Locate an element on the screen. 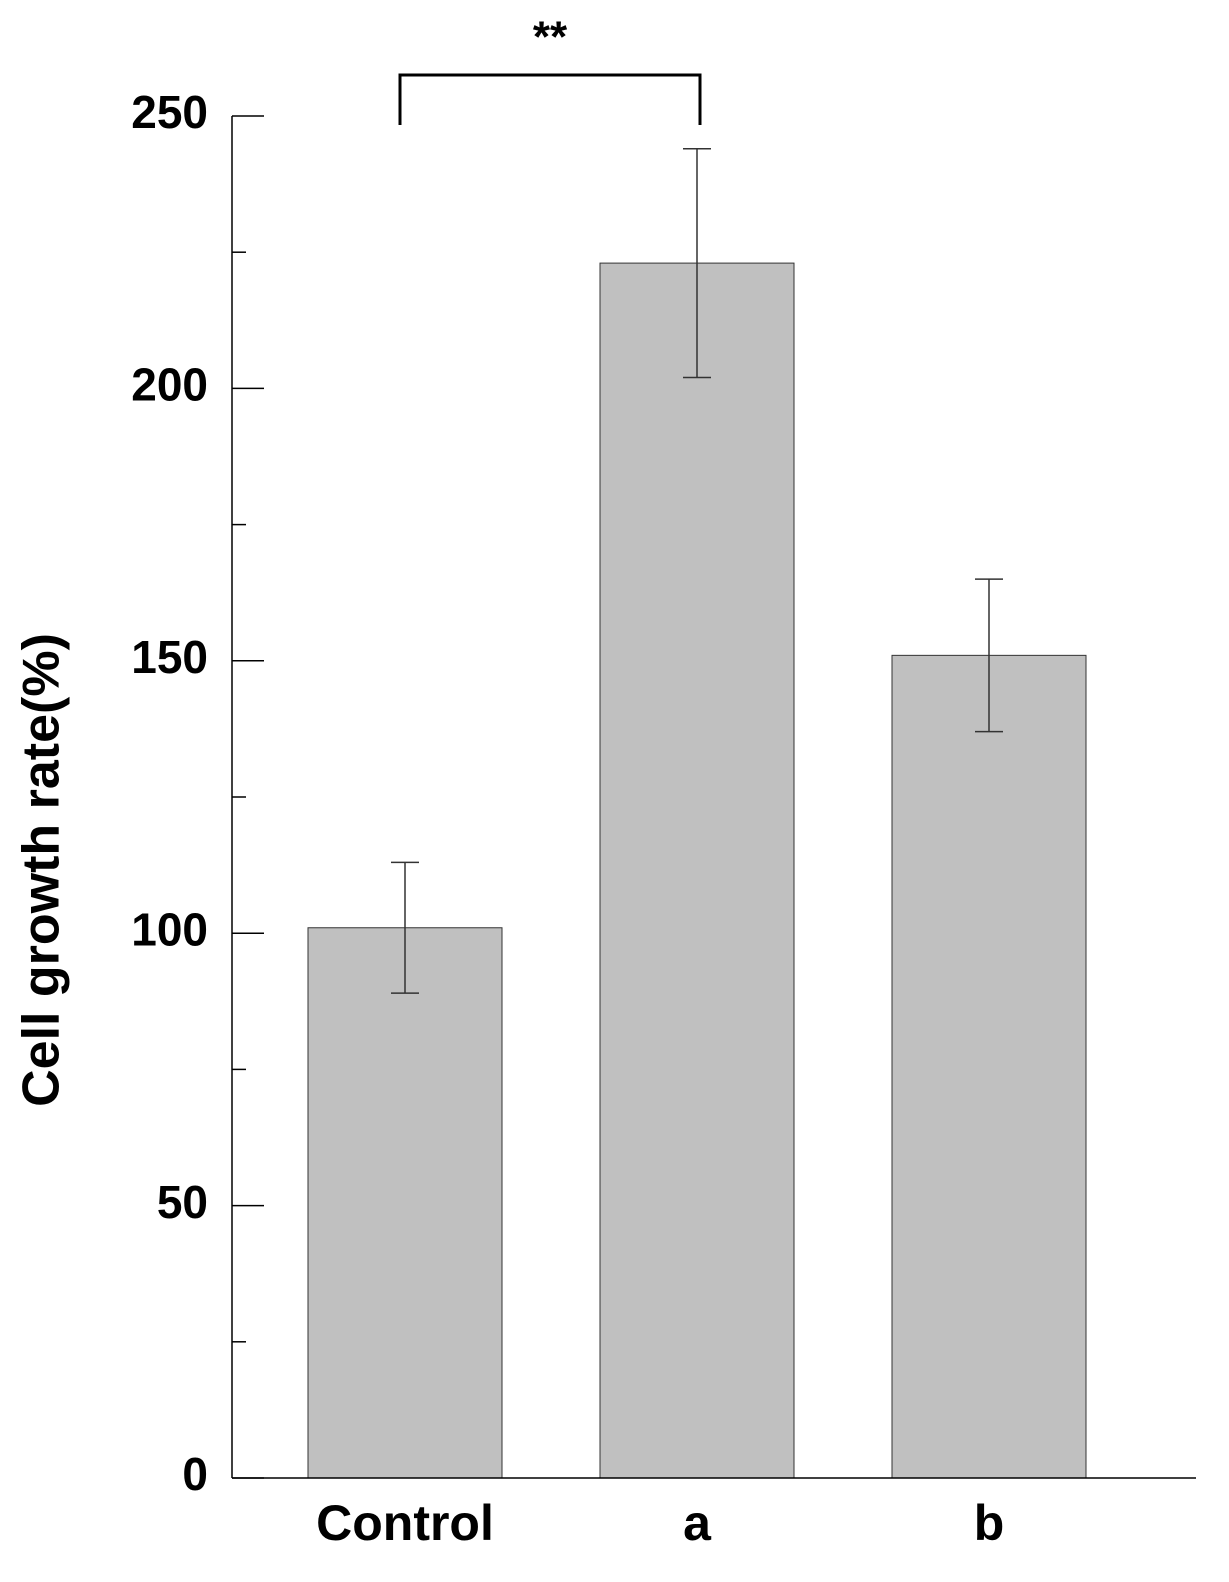 Image resolution: width=1229 pixels, height=1582 pixels. y-tick-label: 250 is located at coordinates (169, 112).